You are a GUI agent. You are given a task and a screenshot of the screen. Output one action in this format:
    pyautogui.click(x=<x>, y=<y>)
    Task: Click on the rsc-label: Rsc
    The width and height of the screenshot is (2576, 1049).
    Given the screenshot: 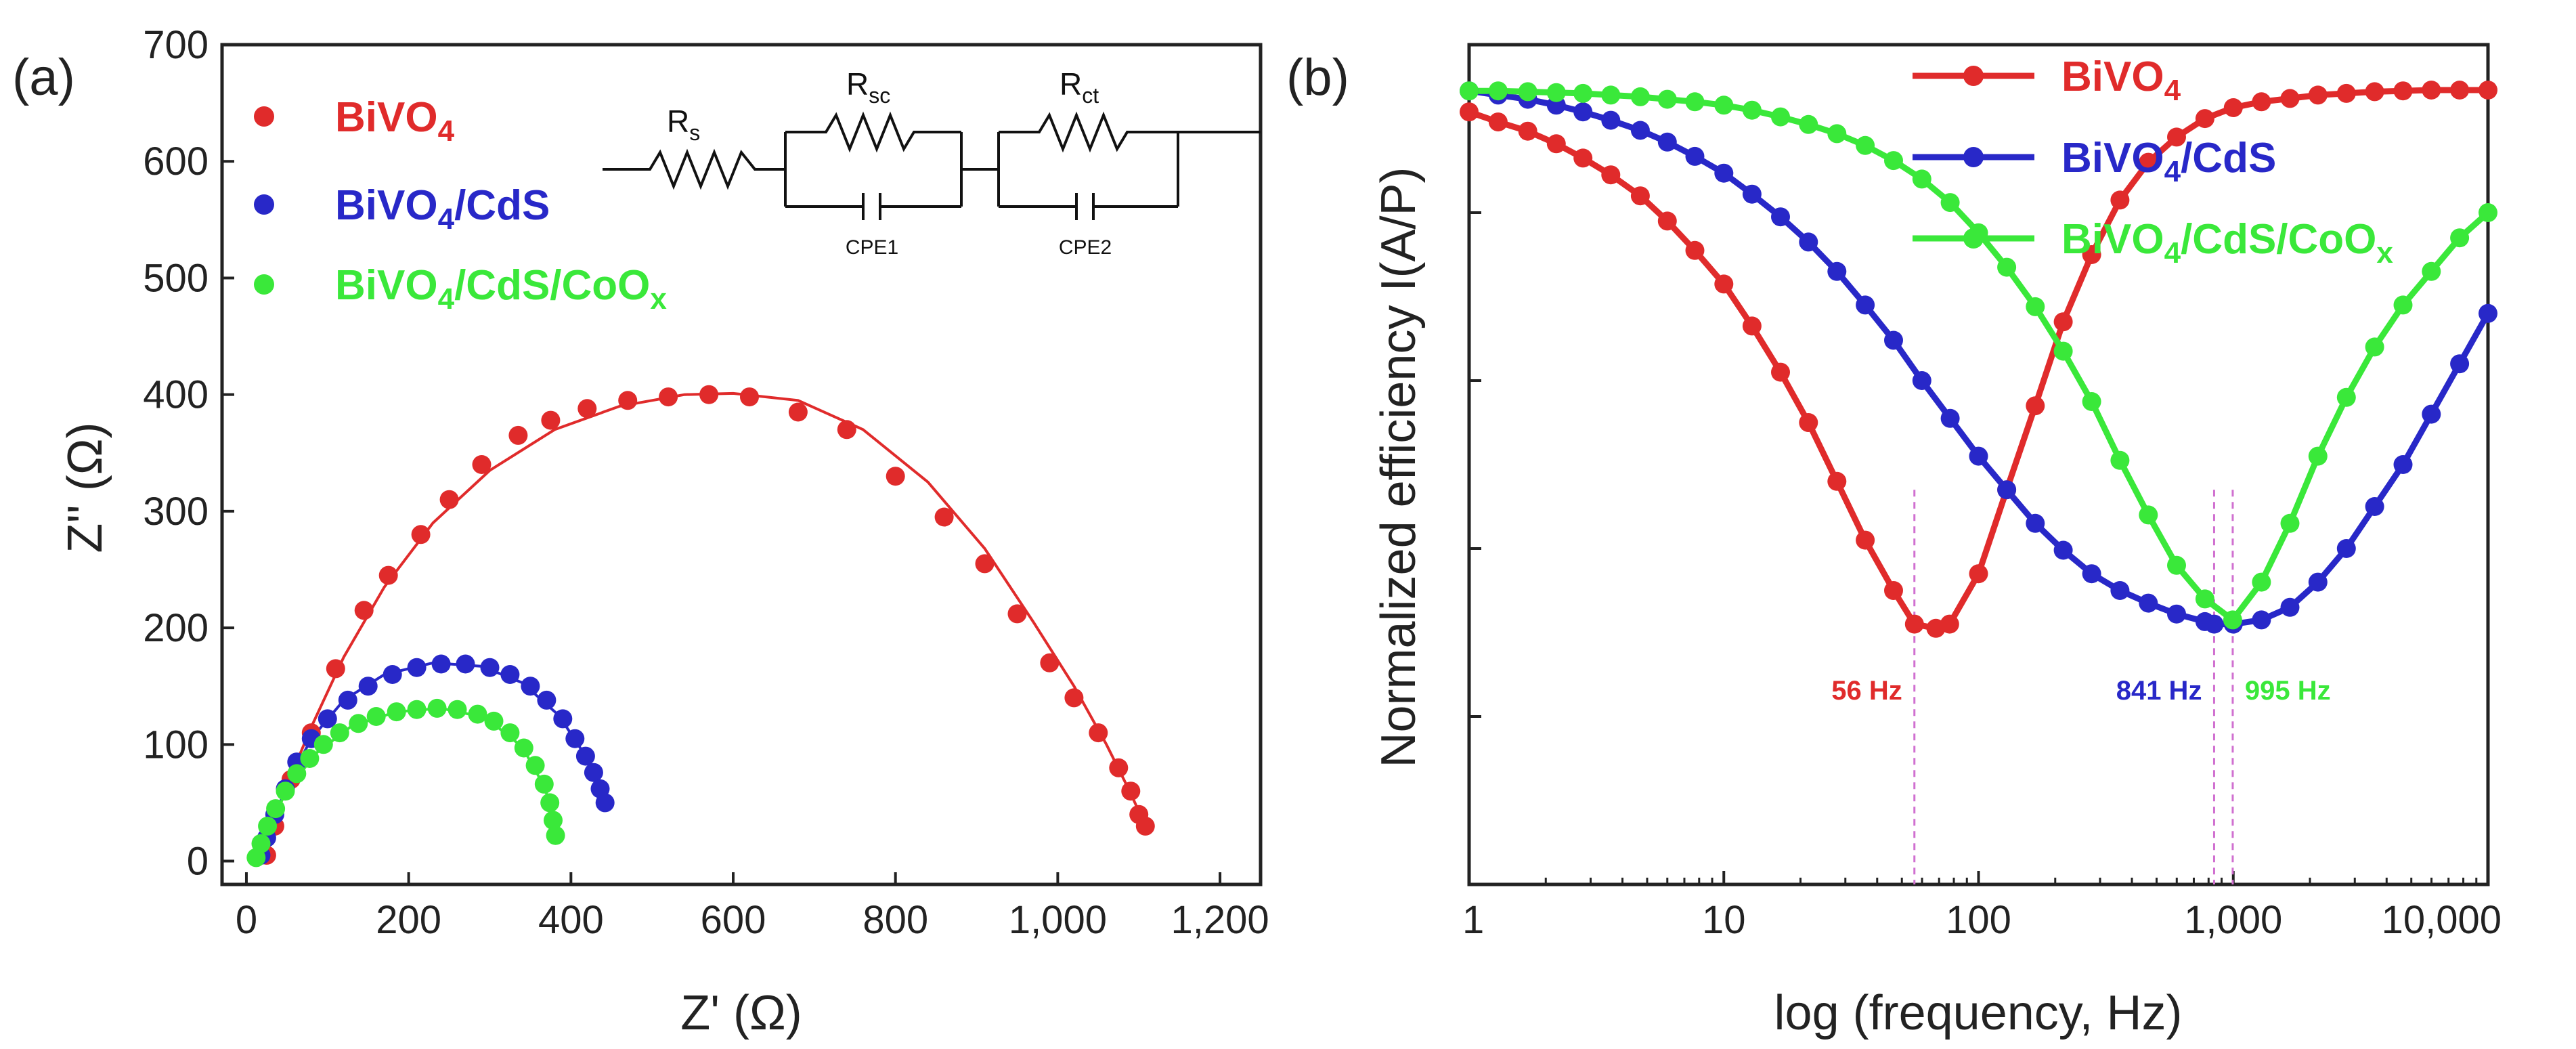 What is the action you would take?
    pyautogui.click(x=868, y=87)
    